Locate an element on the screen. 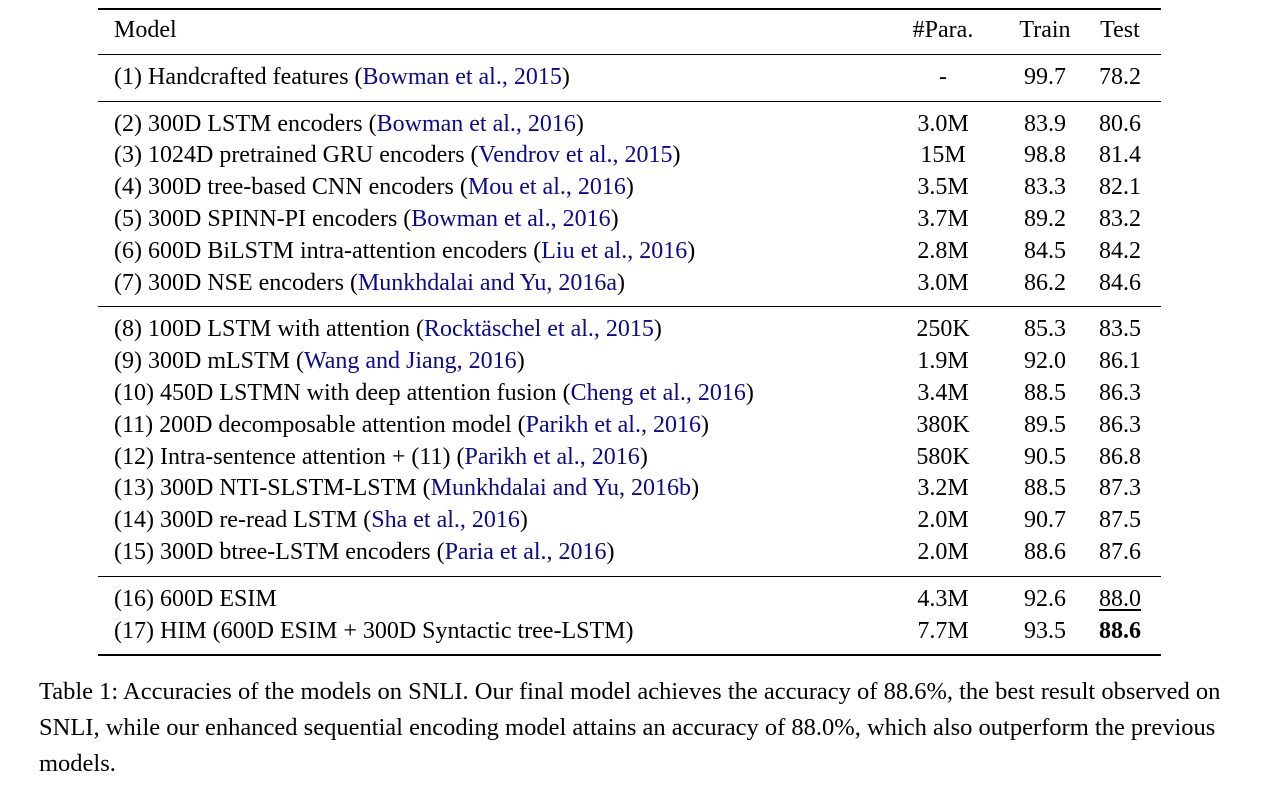 Image resolution: width=1276 pixels, height=793 pixels. test-accuracy-cell: 82.1 is located at coordinates (1120, 187).